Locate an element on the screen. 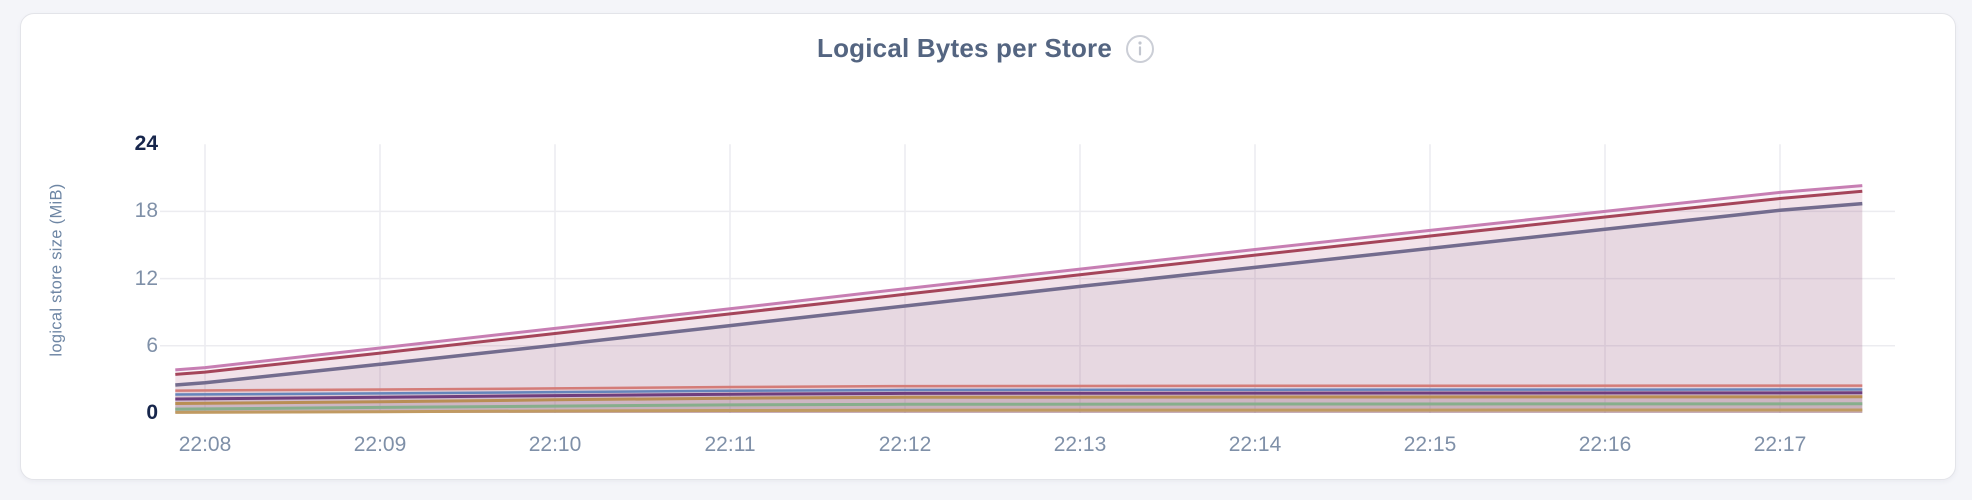 Image resolution: width=1972 pixels, height=500 pixels. y-tick-12: 12 is located at coordinates (146, 278).